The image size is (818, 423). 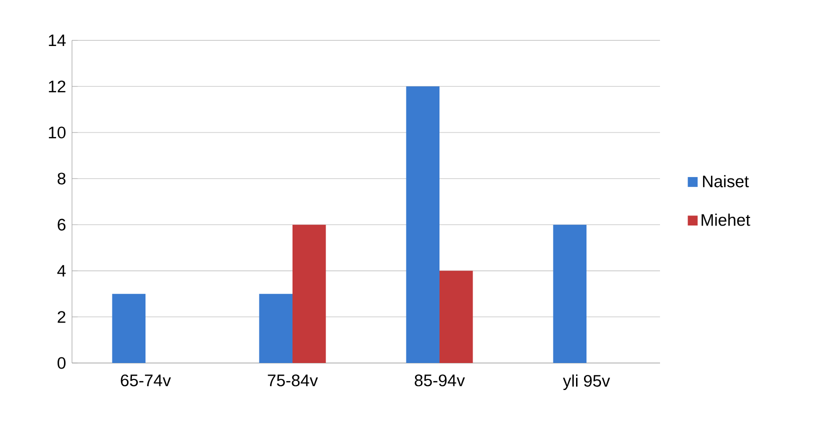 I want to click on y-tick-label: 0, so click(x=62, y=363).